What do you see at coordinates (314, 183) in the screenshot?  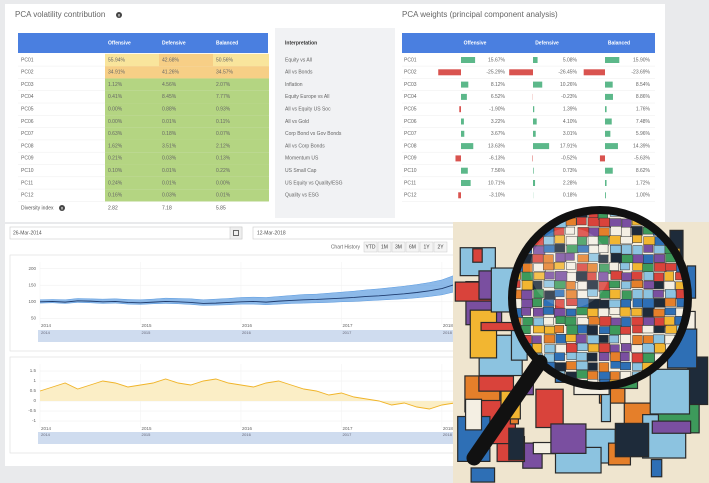 I see `interpretation-row: US Equity vs Quality/ESG` at bounding box center [314, 183].